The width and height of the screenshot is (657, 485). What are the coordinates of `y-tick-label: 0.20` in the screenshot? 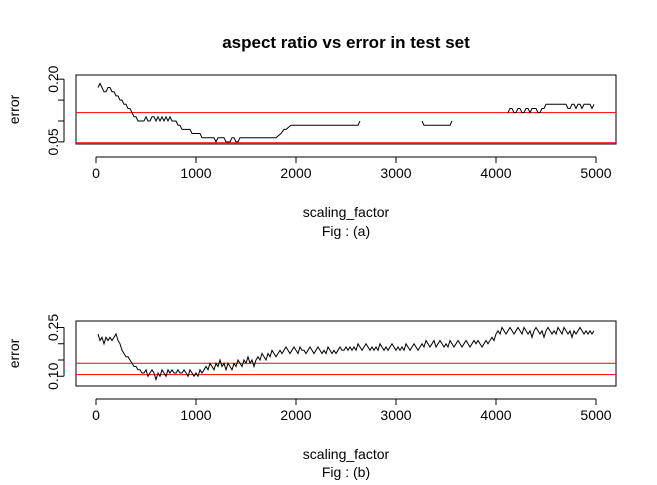 It's located at (53, 78).